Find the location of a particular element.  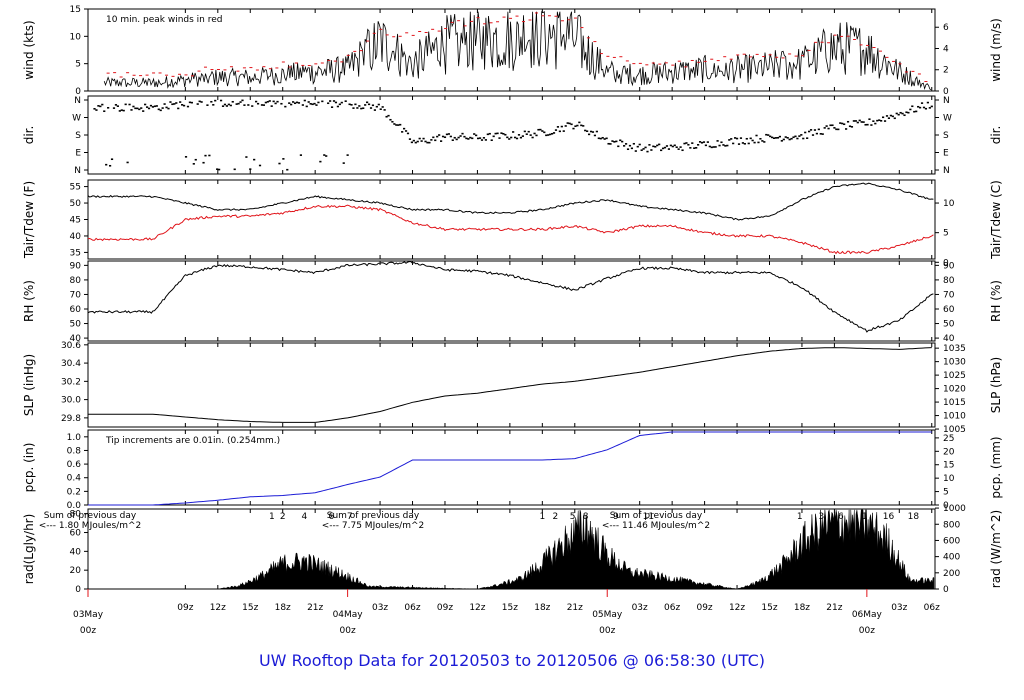

dir-ylabel-right: dir. is located at coordinates (996, 135).